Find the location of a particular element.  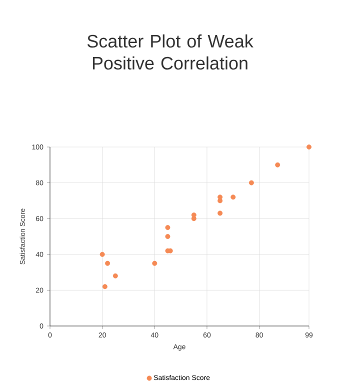

chart-title: Scatter Plot of Weak Positive Correlation is located at coordinates (170, 52).